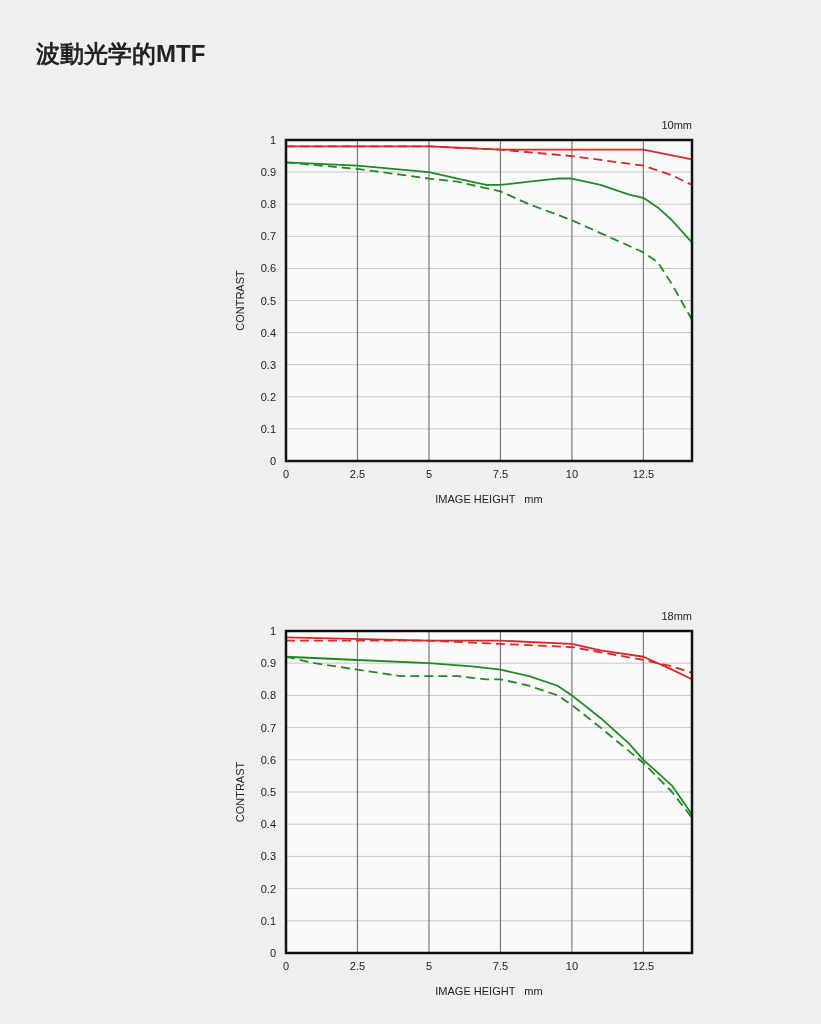 The height and width of the screenshot is (1024, 821). I want to click on chart-subtitle: 18mm, so click(676, 616).